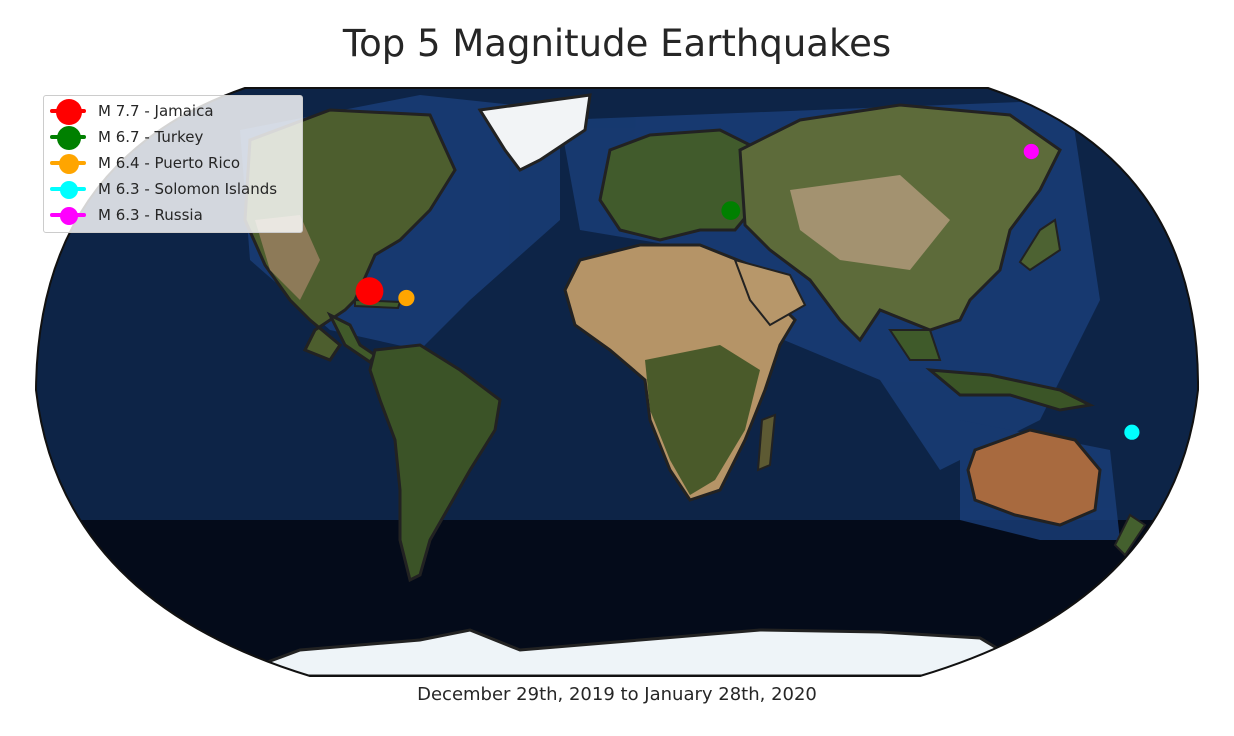 This screenshot has height=736, width=1234. I want to click on arabian-peninsula, so click(770, 292).